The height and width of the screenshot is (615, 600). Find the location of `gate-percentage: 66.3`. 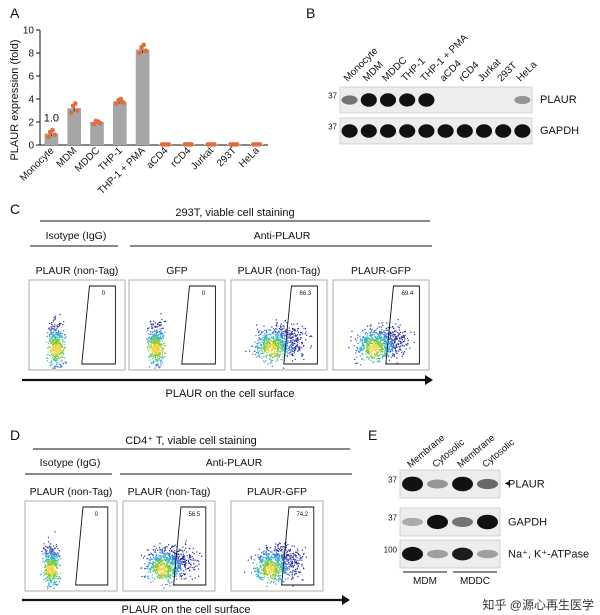

gate-percentage: 66.3 is located at coordinates (306, 294).